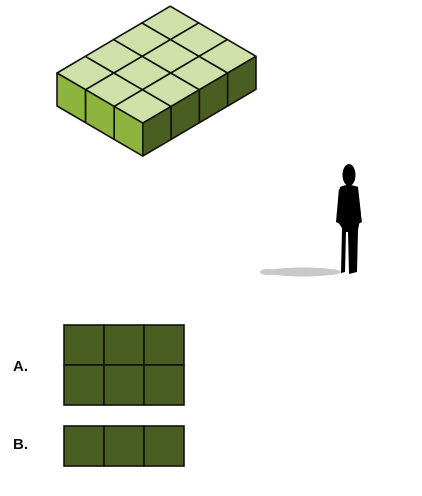 Image resolution: width=422 pixels, height=496 pixels. Describe the element at coordinates (156, 81) in the screenshot. I see `cube-block` at that location.